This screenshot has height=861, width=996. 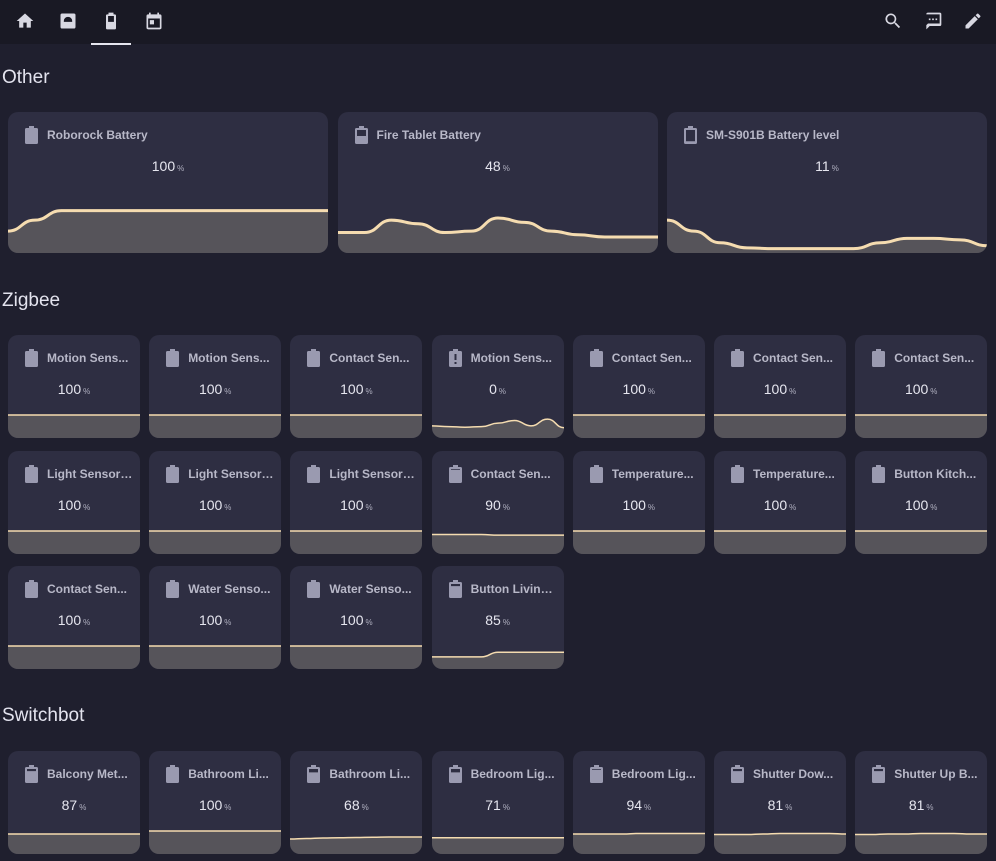 What do you see at coordinates (314, 774) in the screenshot?
I see `battery-70-icon` at bounding box center [314, 774].